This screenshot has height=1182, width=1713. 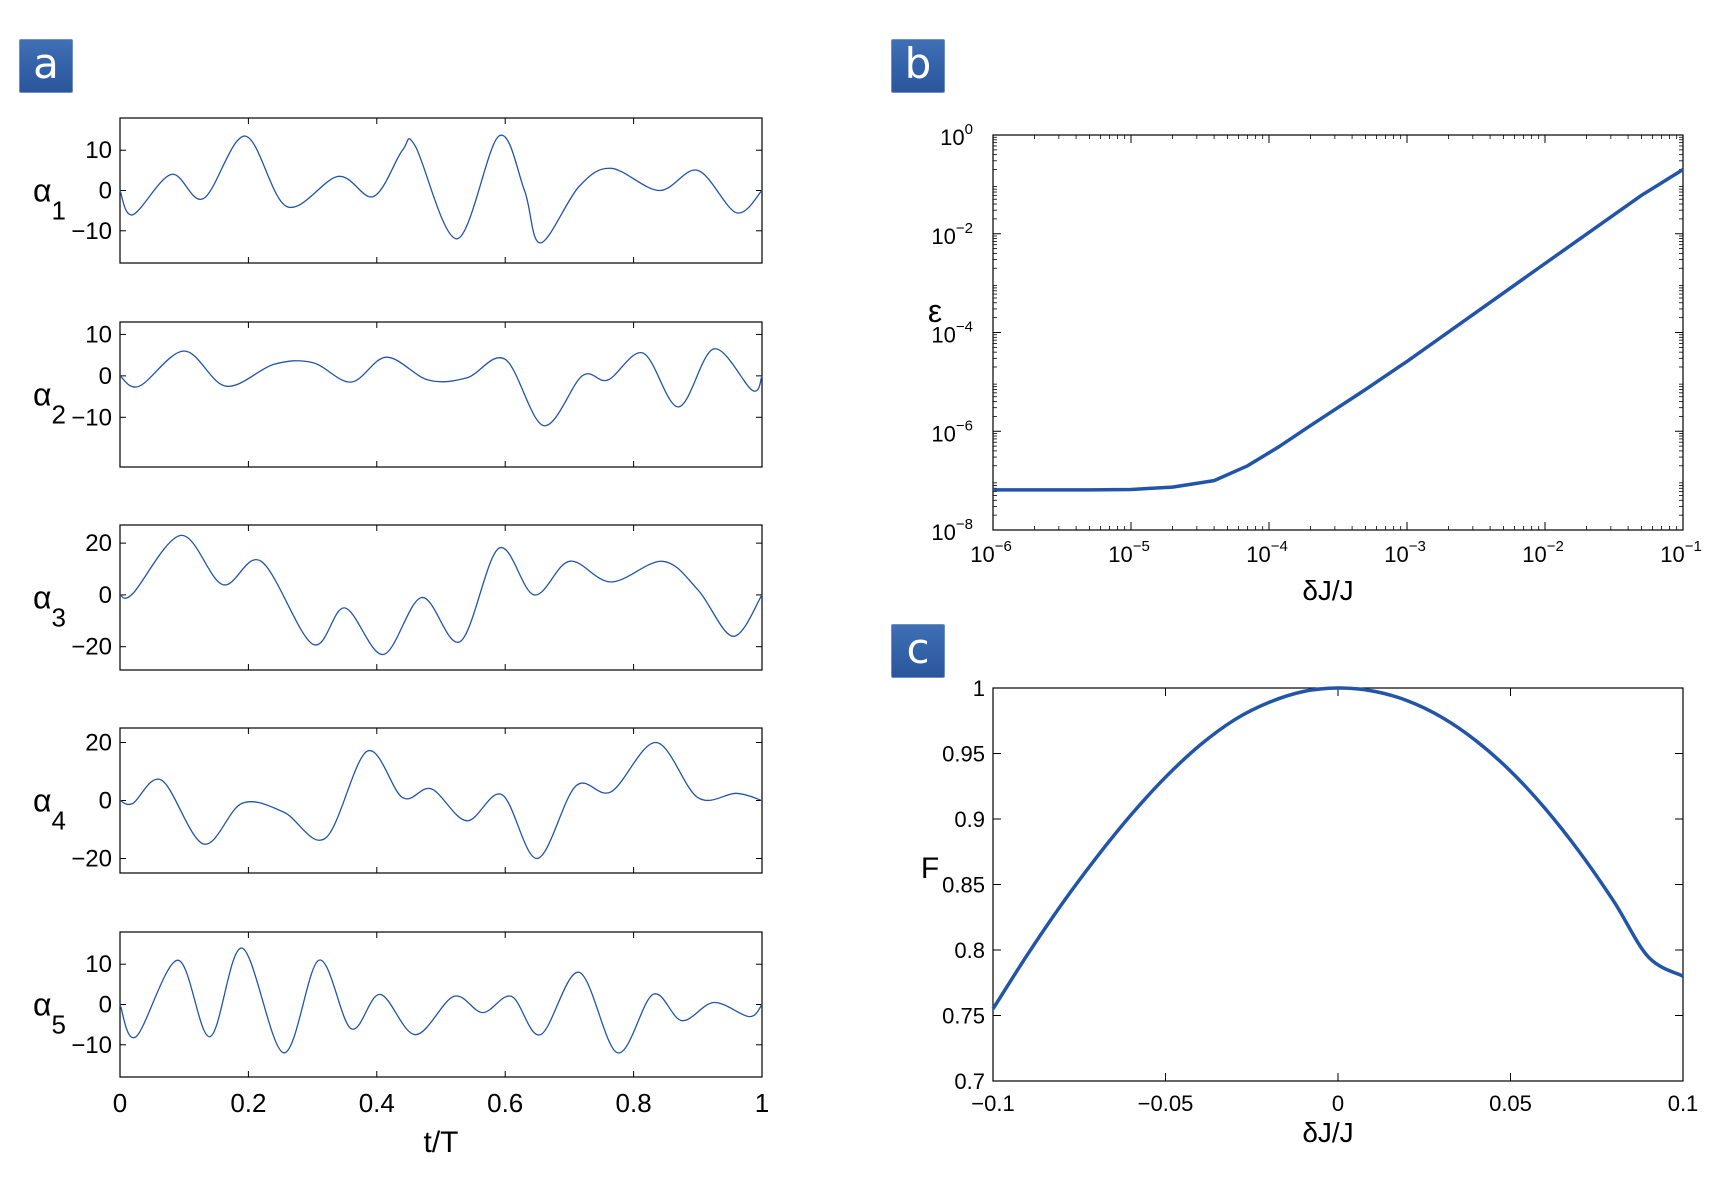 What do you see at coordinates (377, 1103) in the screenshot?
I see `x-tick-label: 0.4` at bounding box center [377, 1103].